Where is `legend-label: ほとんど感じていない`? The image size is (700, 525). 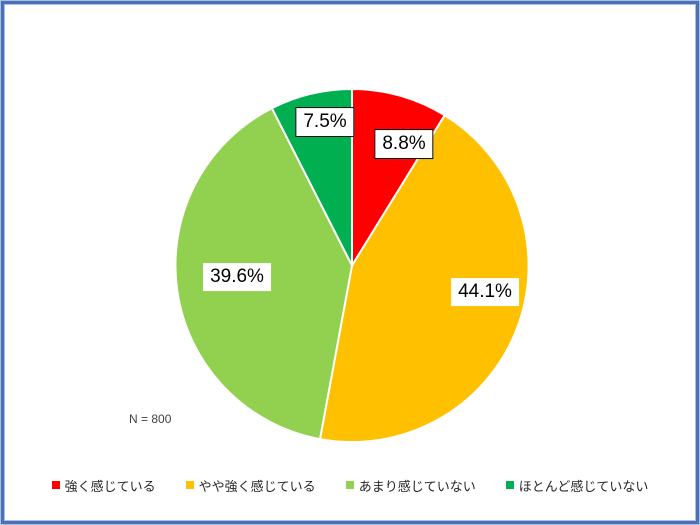 legend-label: ほとんど感じていない is located at coordinates (583, 486).